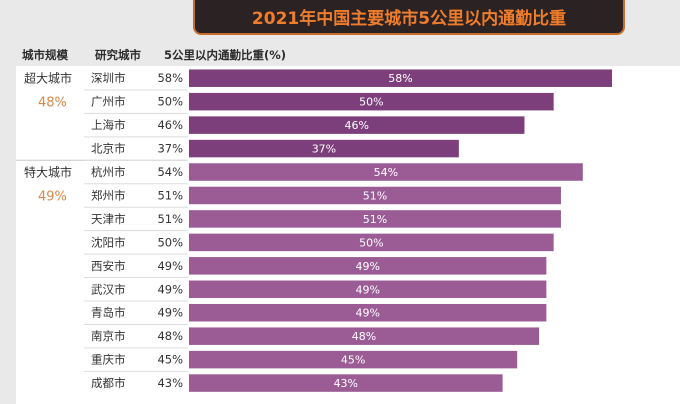 The image size is (680, 404). What do you see at coordinates (108, 336) in the screenshot?
I see `city-label: 南京市` at bounding box center [108, 336].